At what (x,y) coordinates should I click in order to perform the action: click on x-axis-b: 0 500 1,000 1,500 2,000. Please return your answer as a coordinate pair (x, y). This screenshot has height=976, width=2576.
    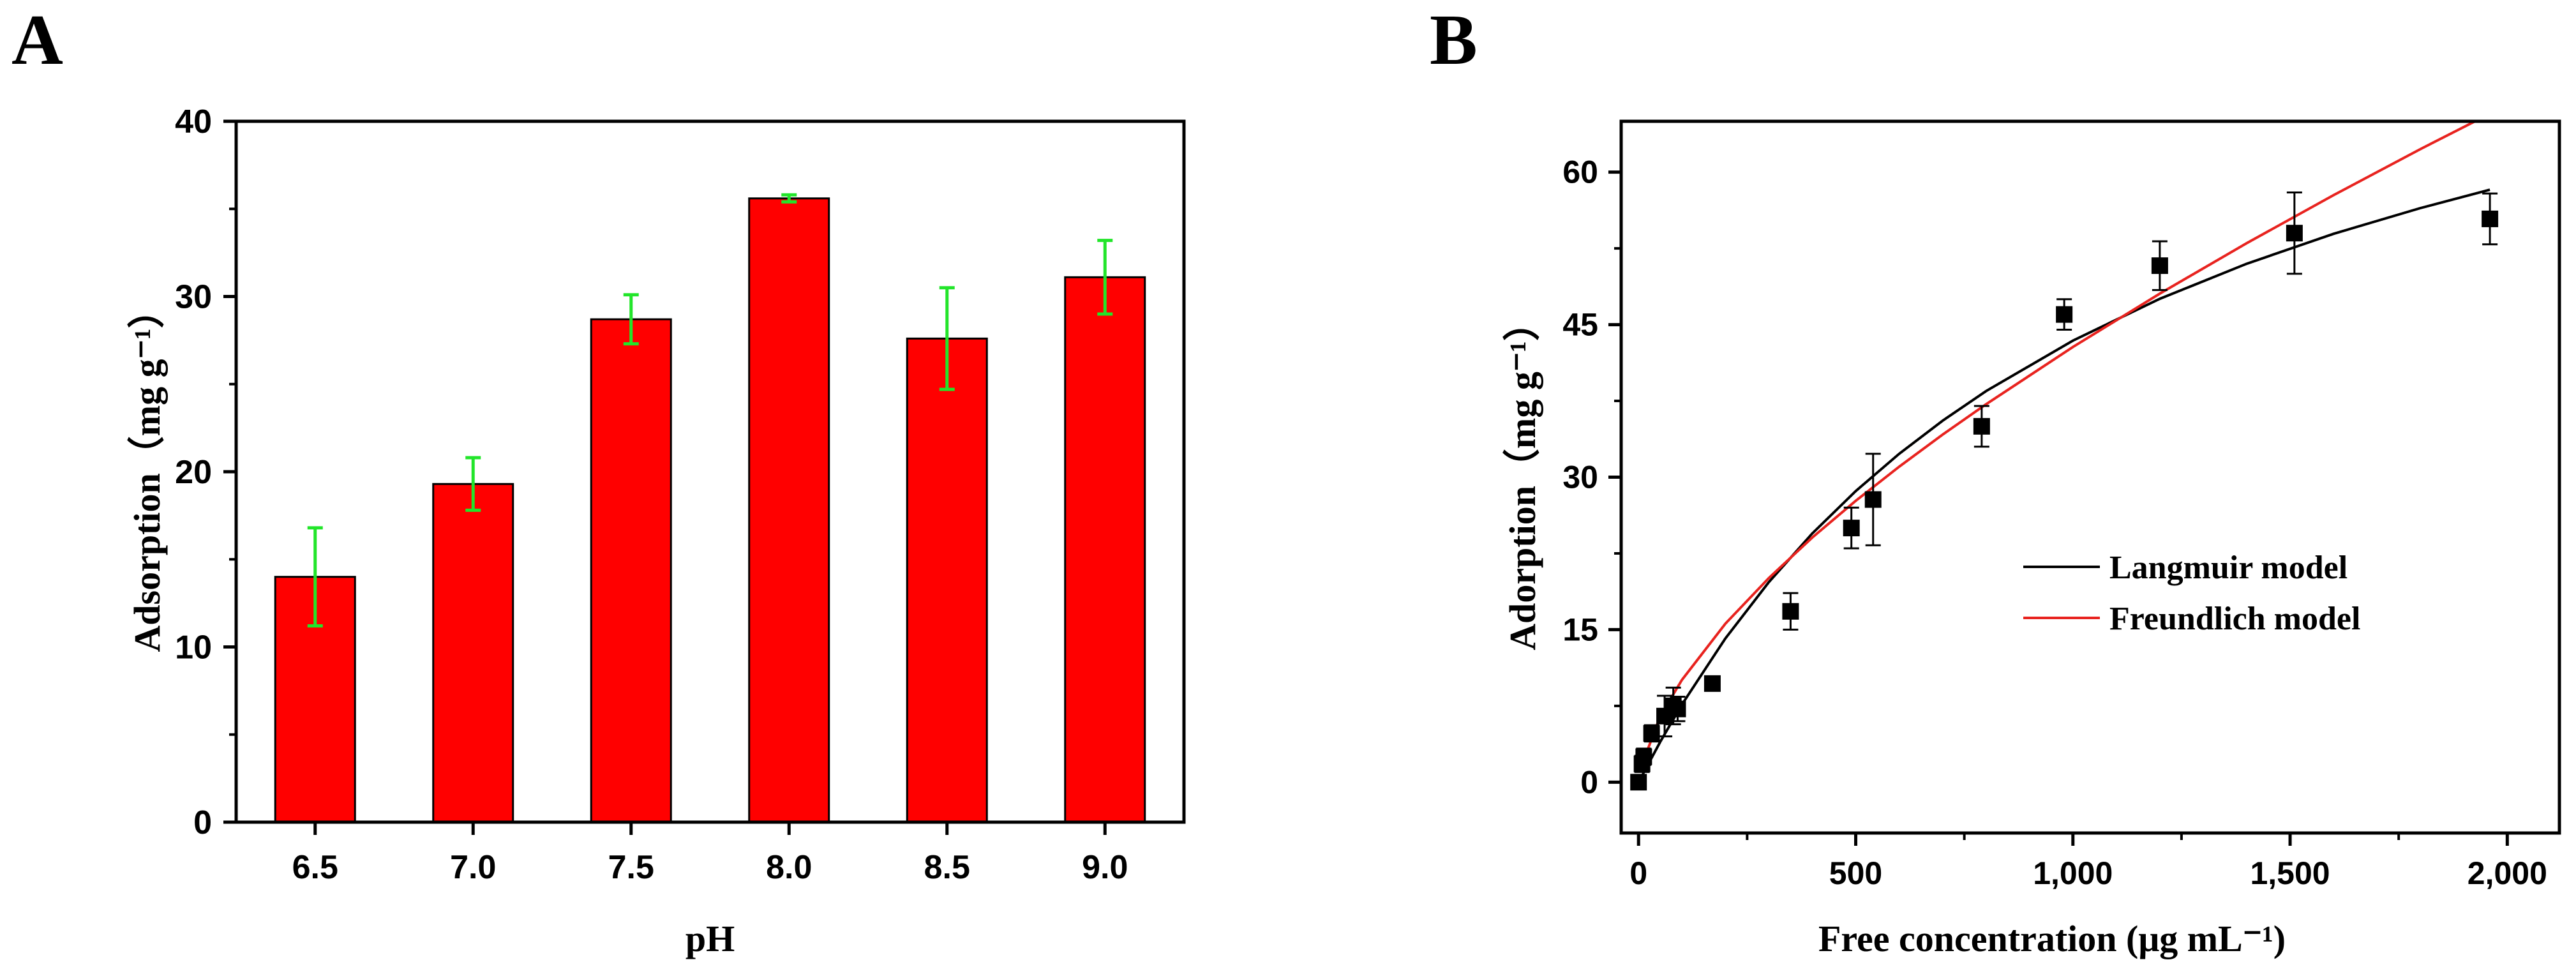
    Looking at the image, I should click on (2088, 862).